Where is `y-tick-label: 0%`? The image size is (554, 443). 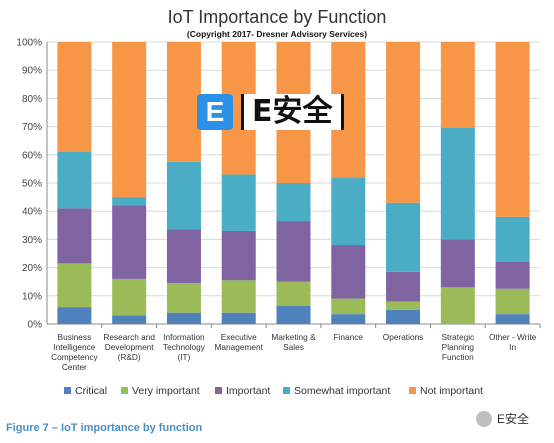 y-tick-label: 0% is located at coordinates (35, 325).